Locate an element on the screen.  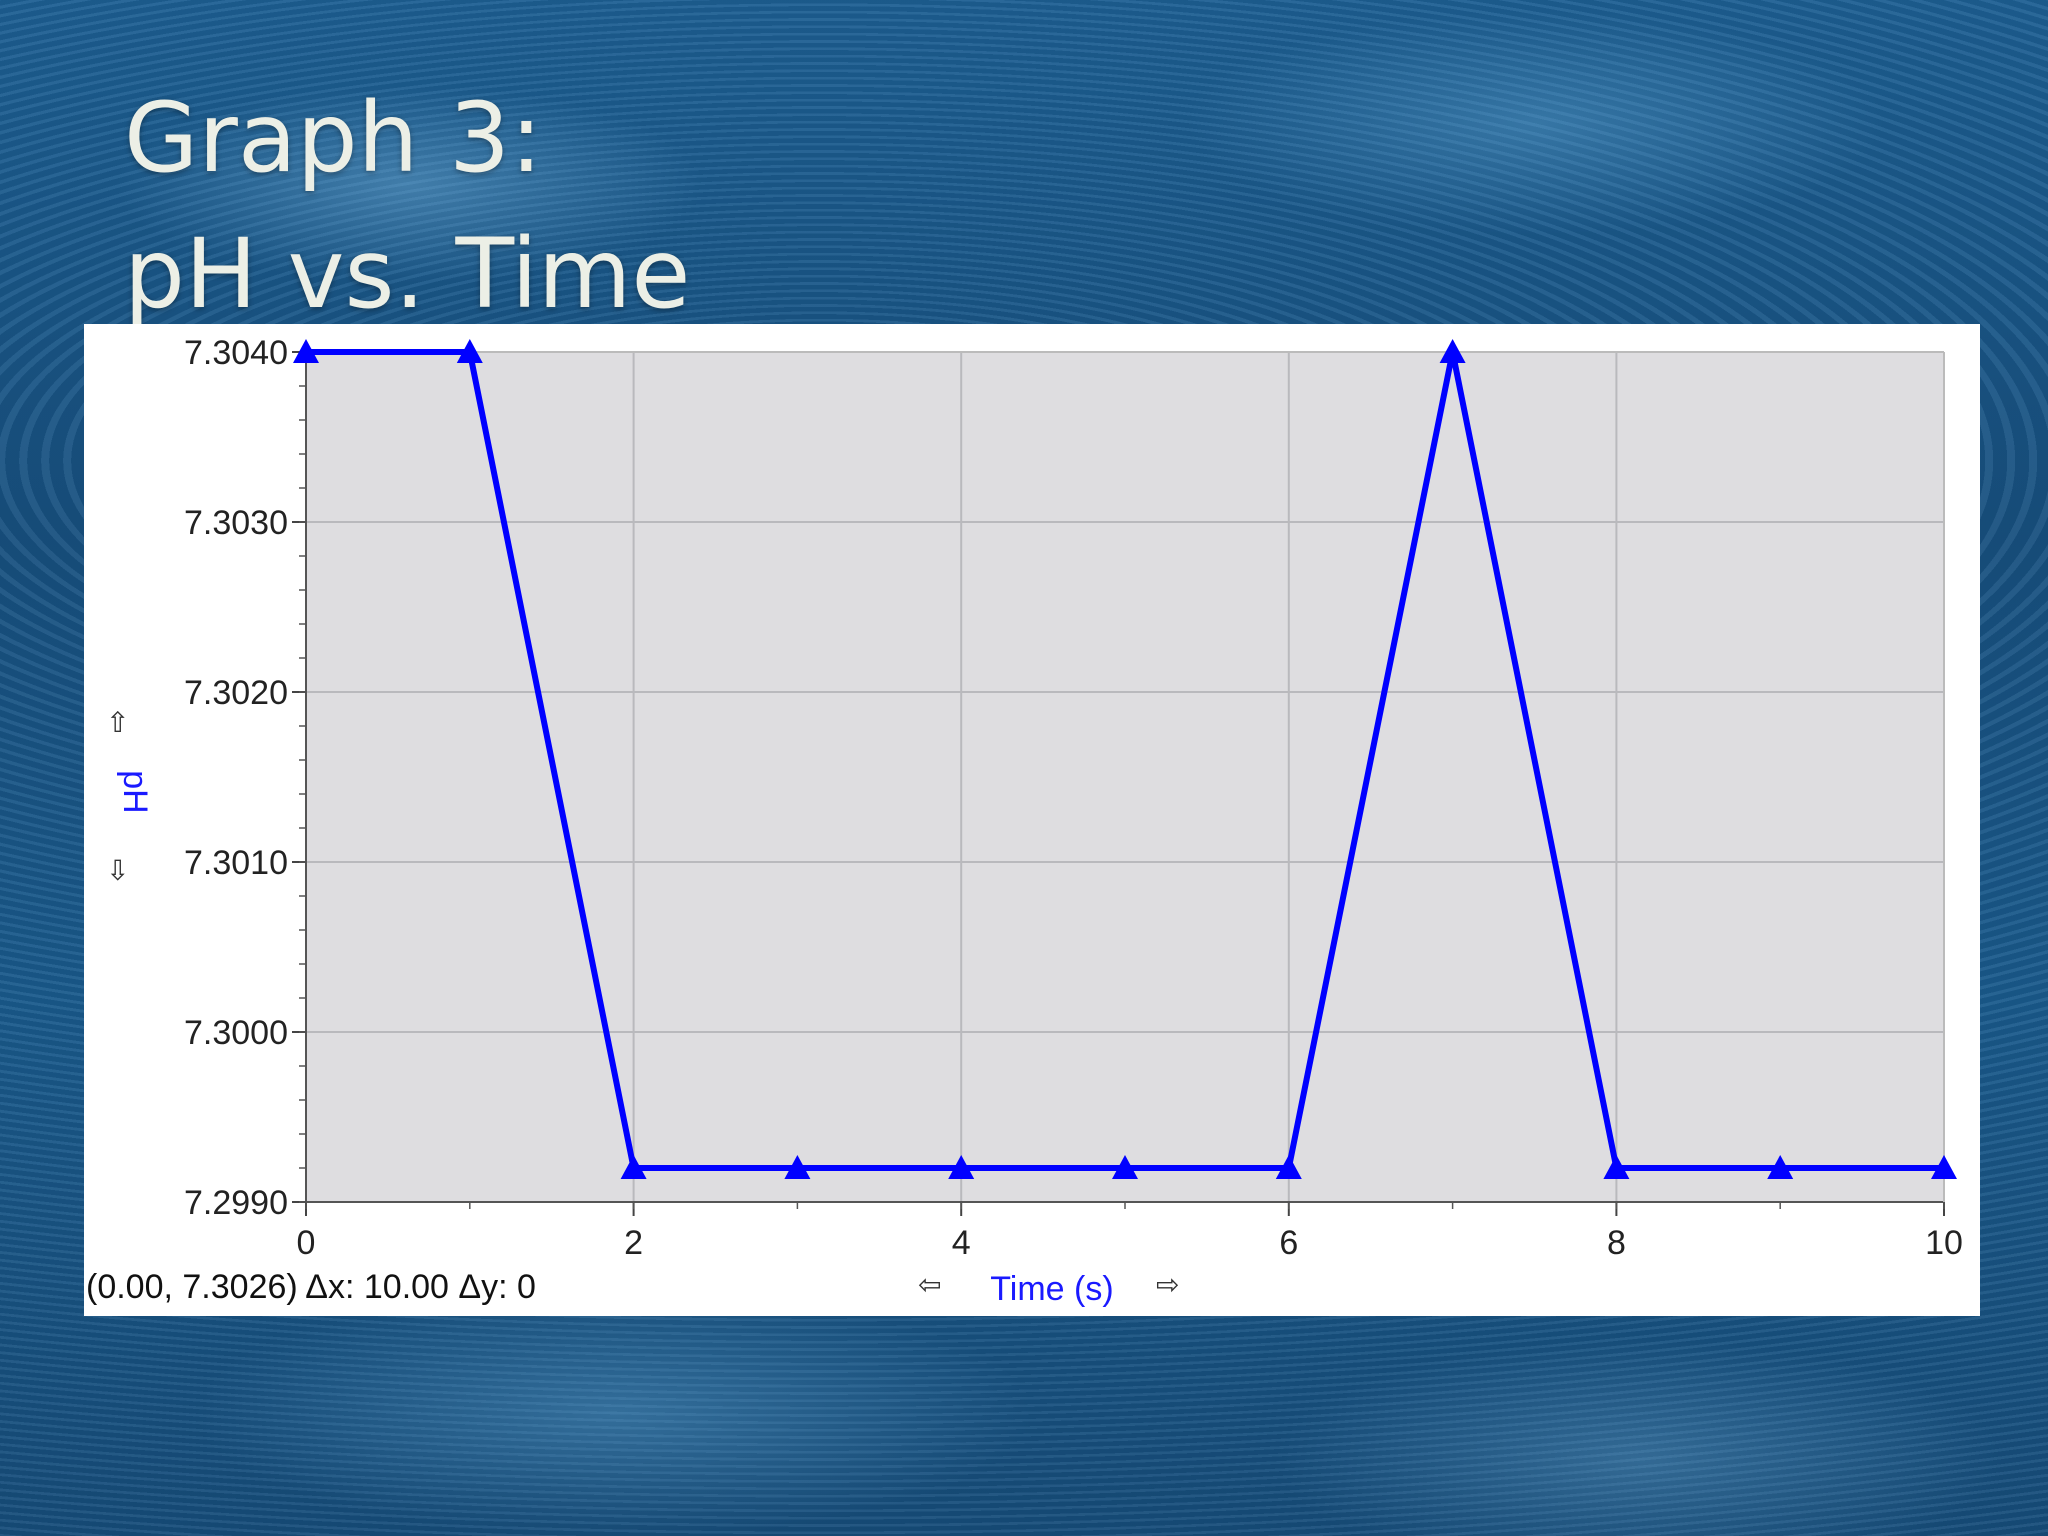
y-tick-label: 7.3010 is located at coordinates (236, 863).